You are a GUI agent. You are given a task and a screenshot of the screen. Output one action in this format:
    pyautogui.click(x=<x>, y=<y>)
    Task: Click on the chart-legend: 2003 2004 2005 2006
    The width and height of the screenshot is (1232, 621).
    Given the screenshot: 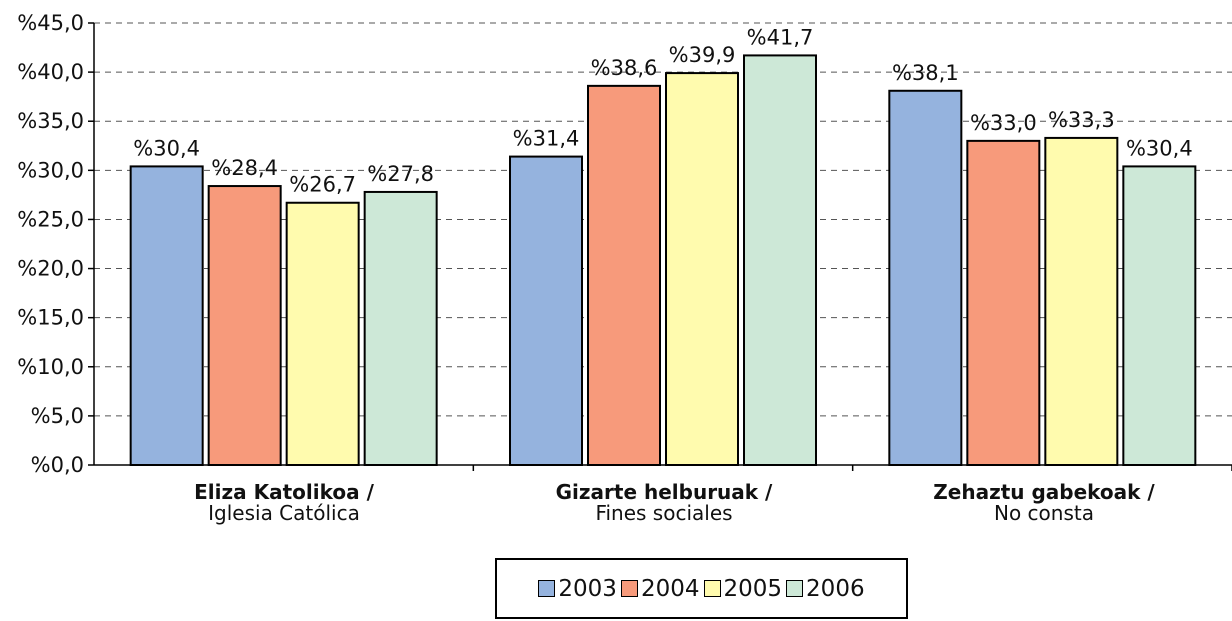 What is the action you would take?
    pyautogui.click(x=701, y=588)
    